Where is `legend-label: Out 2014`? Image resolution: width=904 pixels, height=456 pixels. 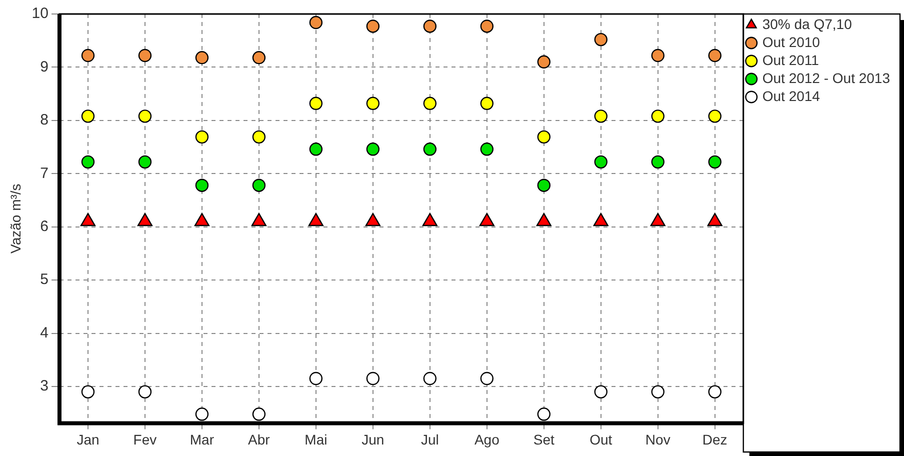 legend-label: Out 2014 is located at coordinates (791, 96).